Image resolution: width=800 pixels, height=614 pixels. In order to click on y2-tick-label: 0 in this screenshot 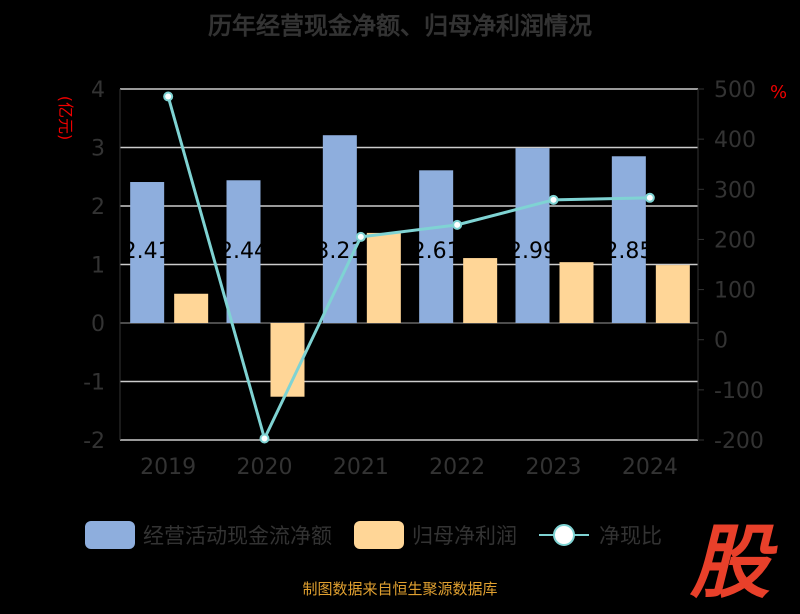, I will do `click(721, 341)`.